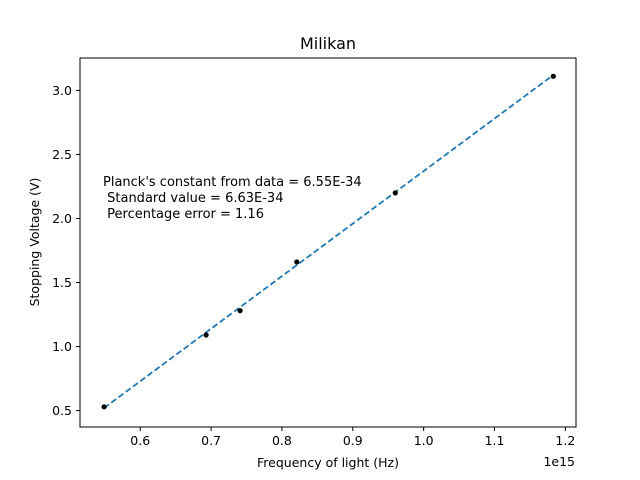  Describe the element at coordinates (62, 218) in the screenshot. I see `y-tick-label: 2.0` at that location.